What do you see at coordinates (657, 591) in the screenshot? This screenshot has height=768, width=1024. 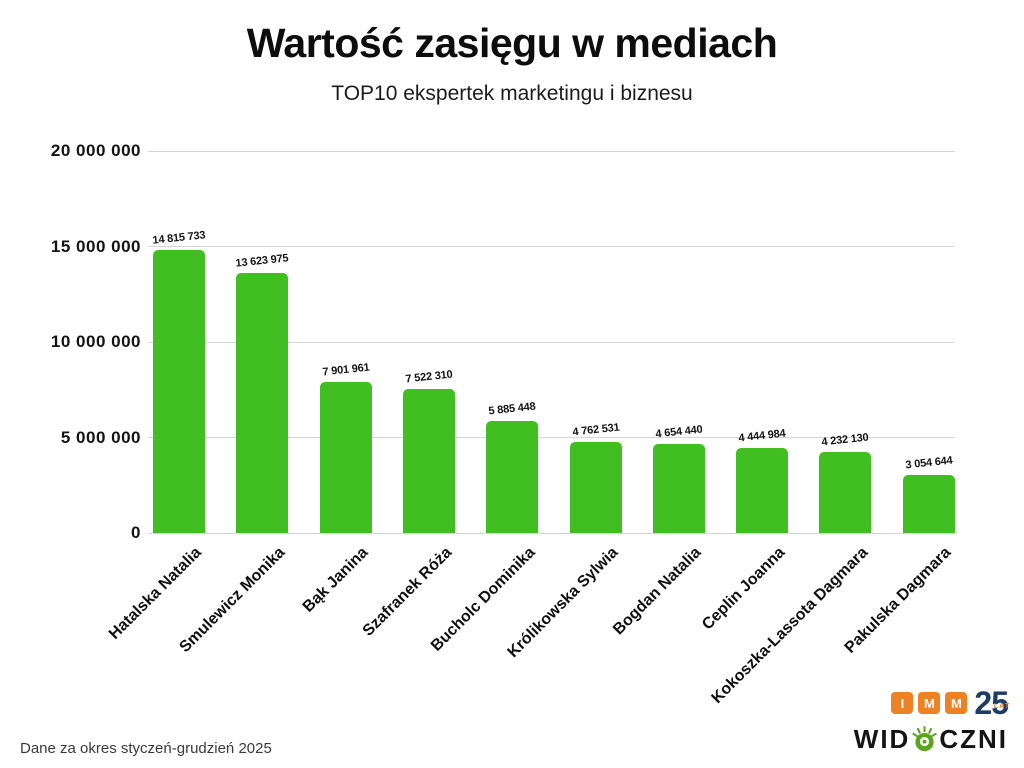 I see `x-axis-label: Bogdan Natalia` at bounding box center [657, 591].